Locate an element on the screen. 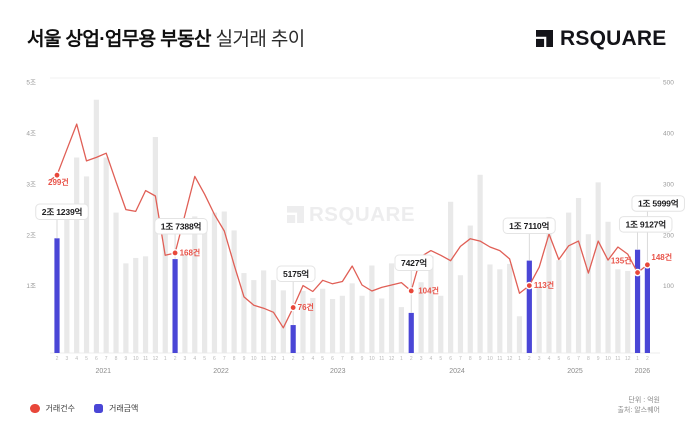  left-axis-tick-label: 3조 is located at coordinates (31, 184).